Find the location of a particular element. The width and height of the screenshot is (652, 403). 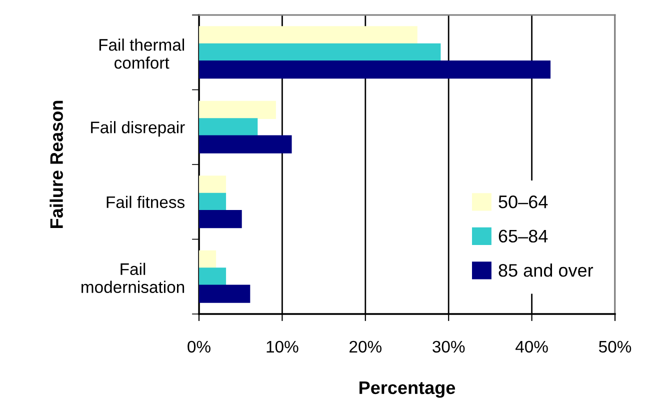

y-tick-label: Fail modernisation is located at coordinates (133, 278).